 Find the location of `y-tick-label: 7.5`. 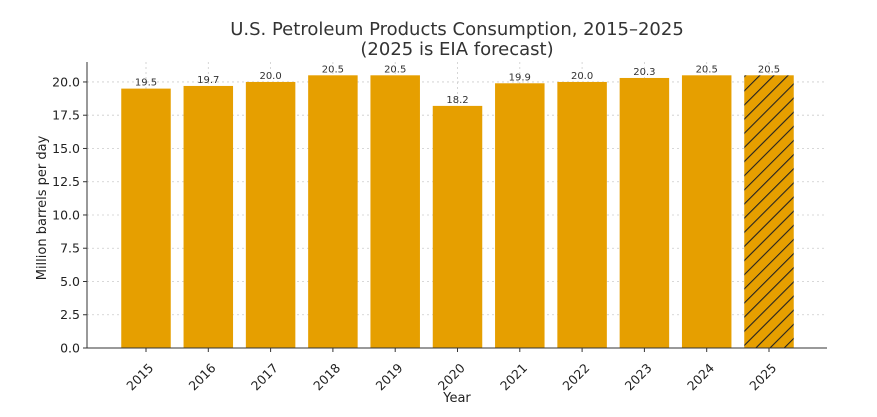

y-tick-label: 7.5 is located at coordinates (70, 248).